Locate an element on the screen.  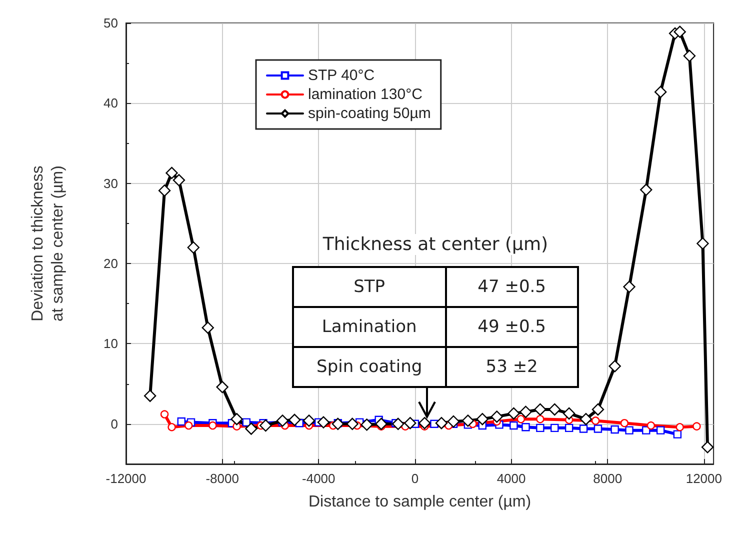
x-tick-label: 8000 is located at coordinates (607, 478).